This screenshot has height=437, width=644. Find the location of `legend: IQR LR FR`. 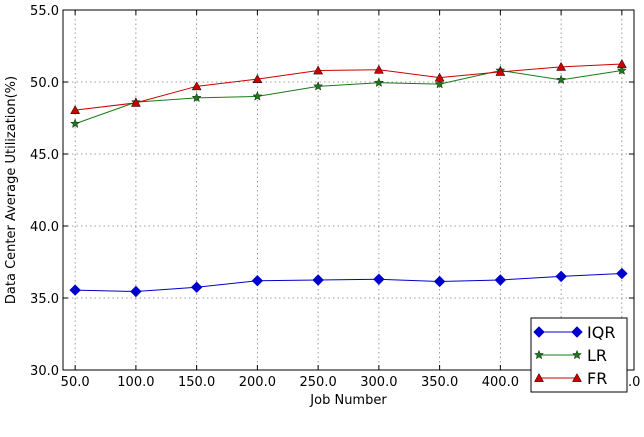

legend: IQR LR FR is located at coordinates (579, 355).